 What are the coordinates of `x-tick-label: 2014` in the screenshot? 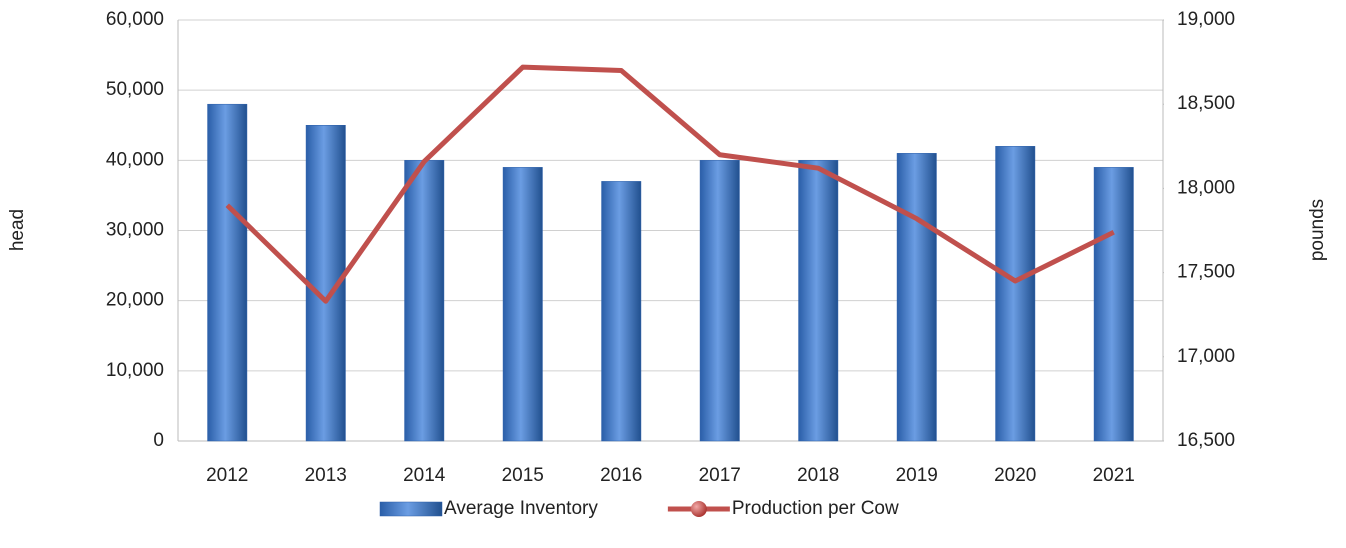 It's located at (424, 475).